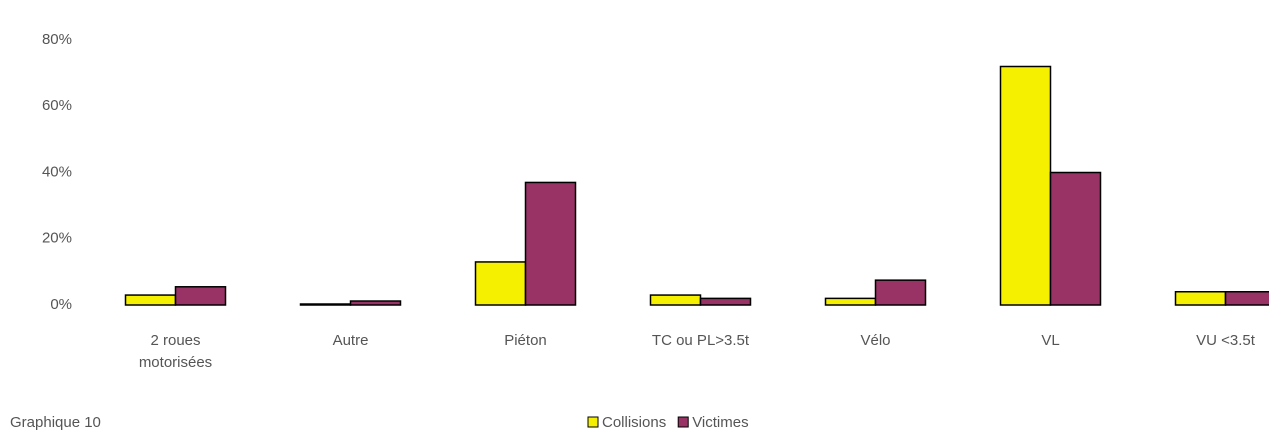  What do you see at coordinates (55, 422) in the screenshot?
I see `footer: Graphique 10` at bounding box center [55, 422].